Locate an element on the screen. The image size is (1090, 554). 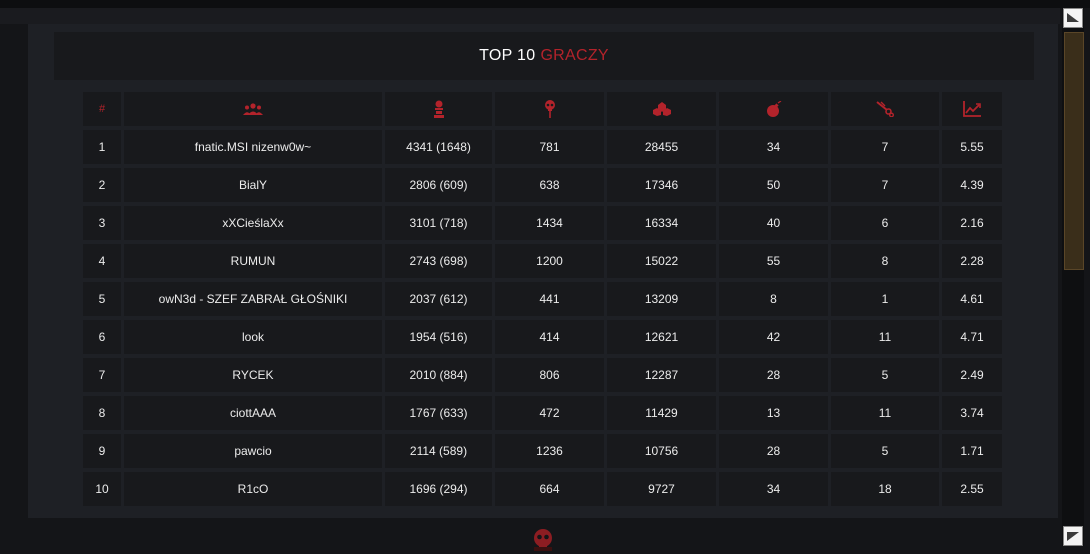
kills-cell: 1954 (516) is located at coordinates (438, 337).